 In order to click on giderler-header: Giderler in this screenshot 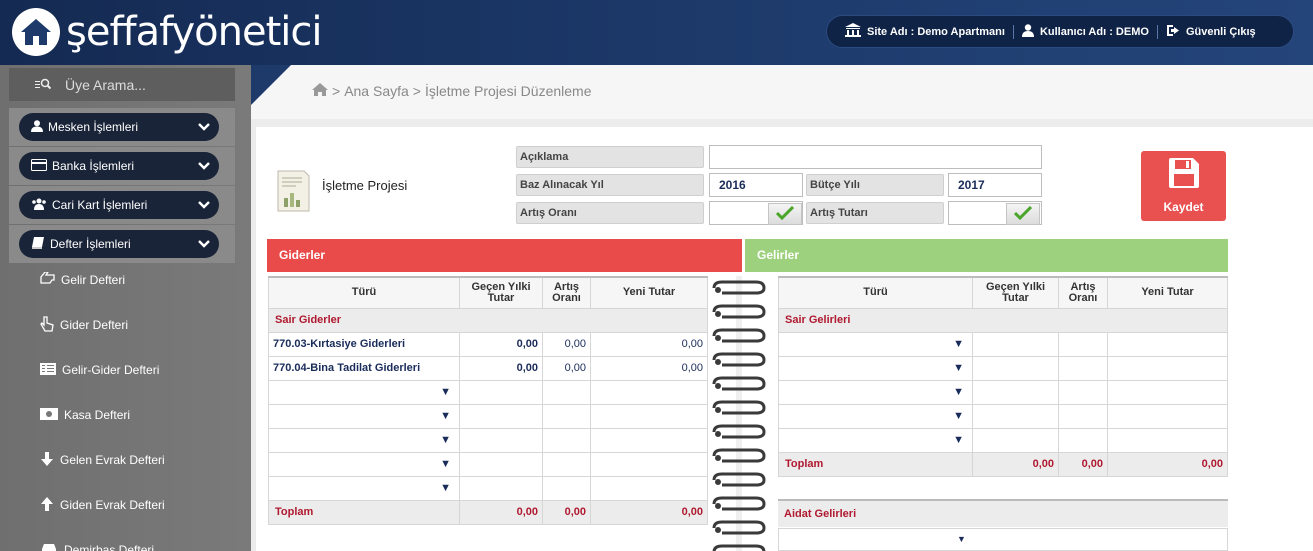, I will do `click(504, 255)`.